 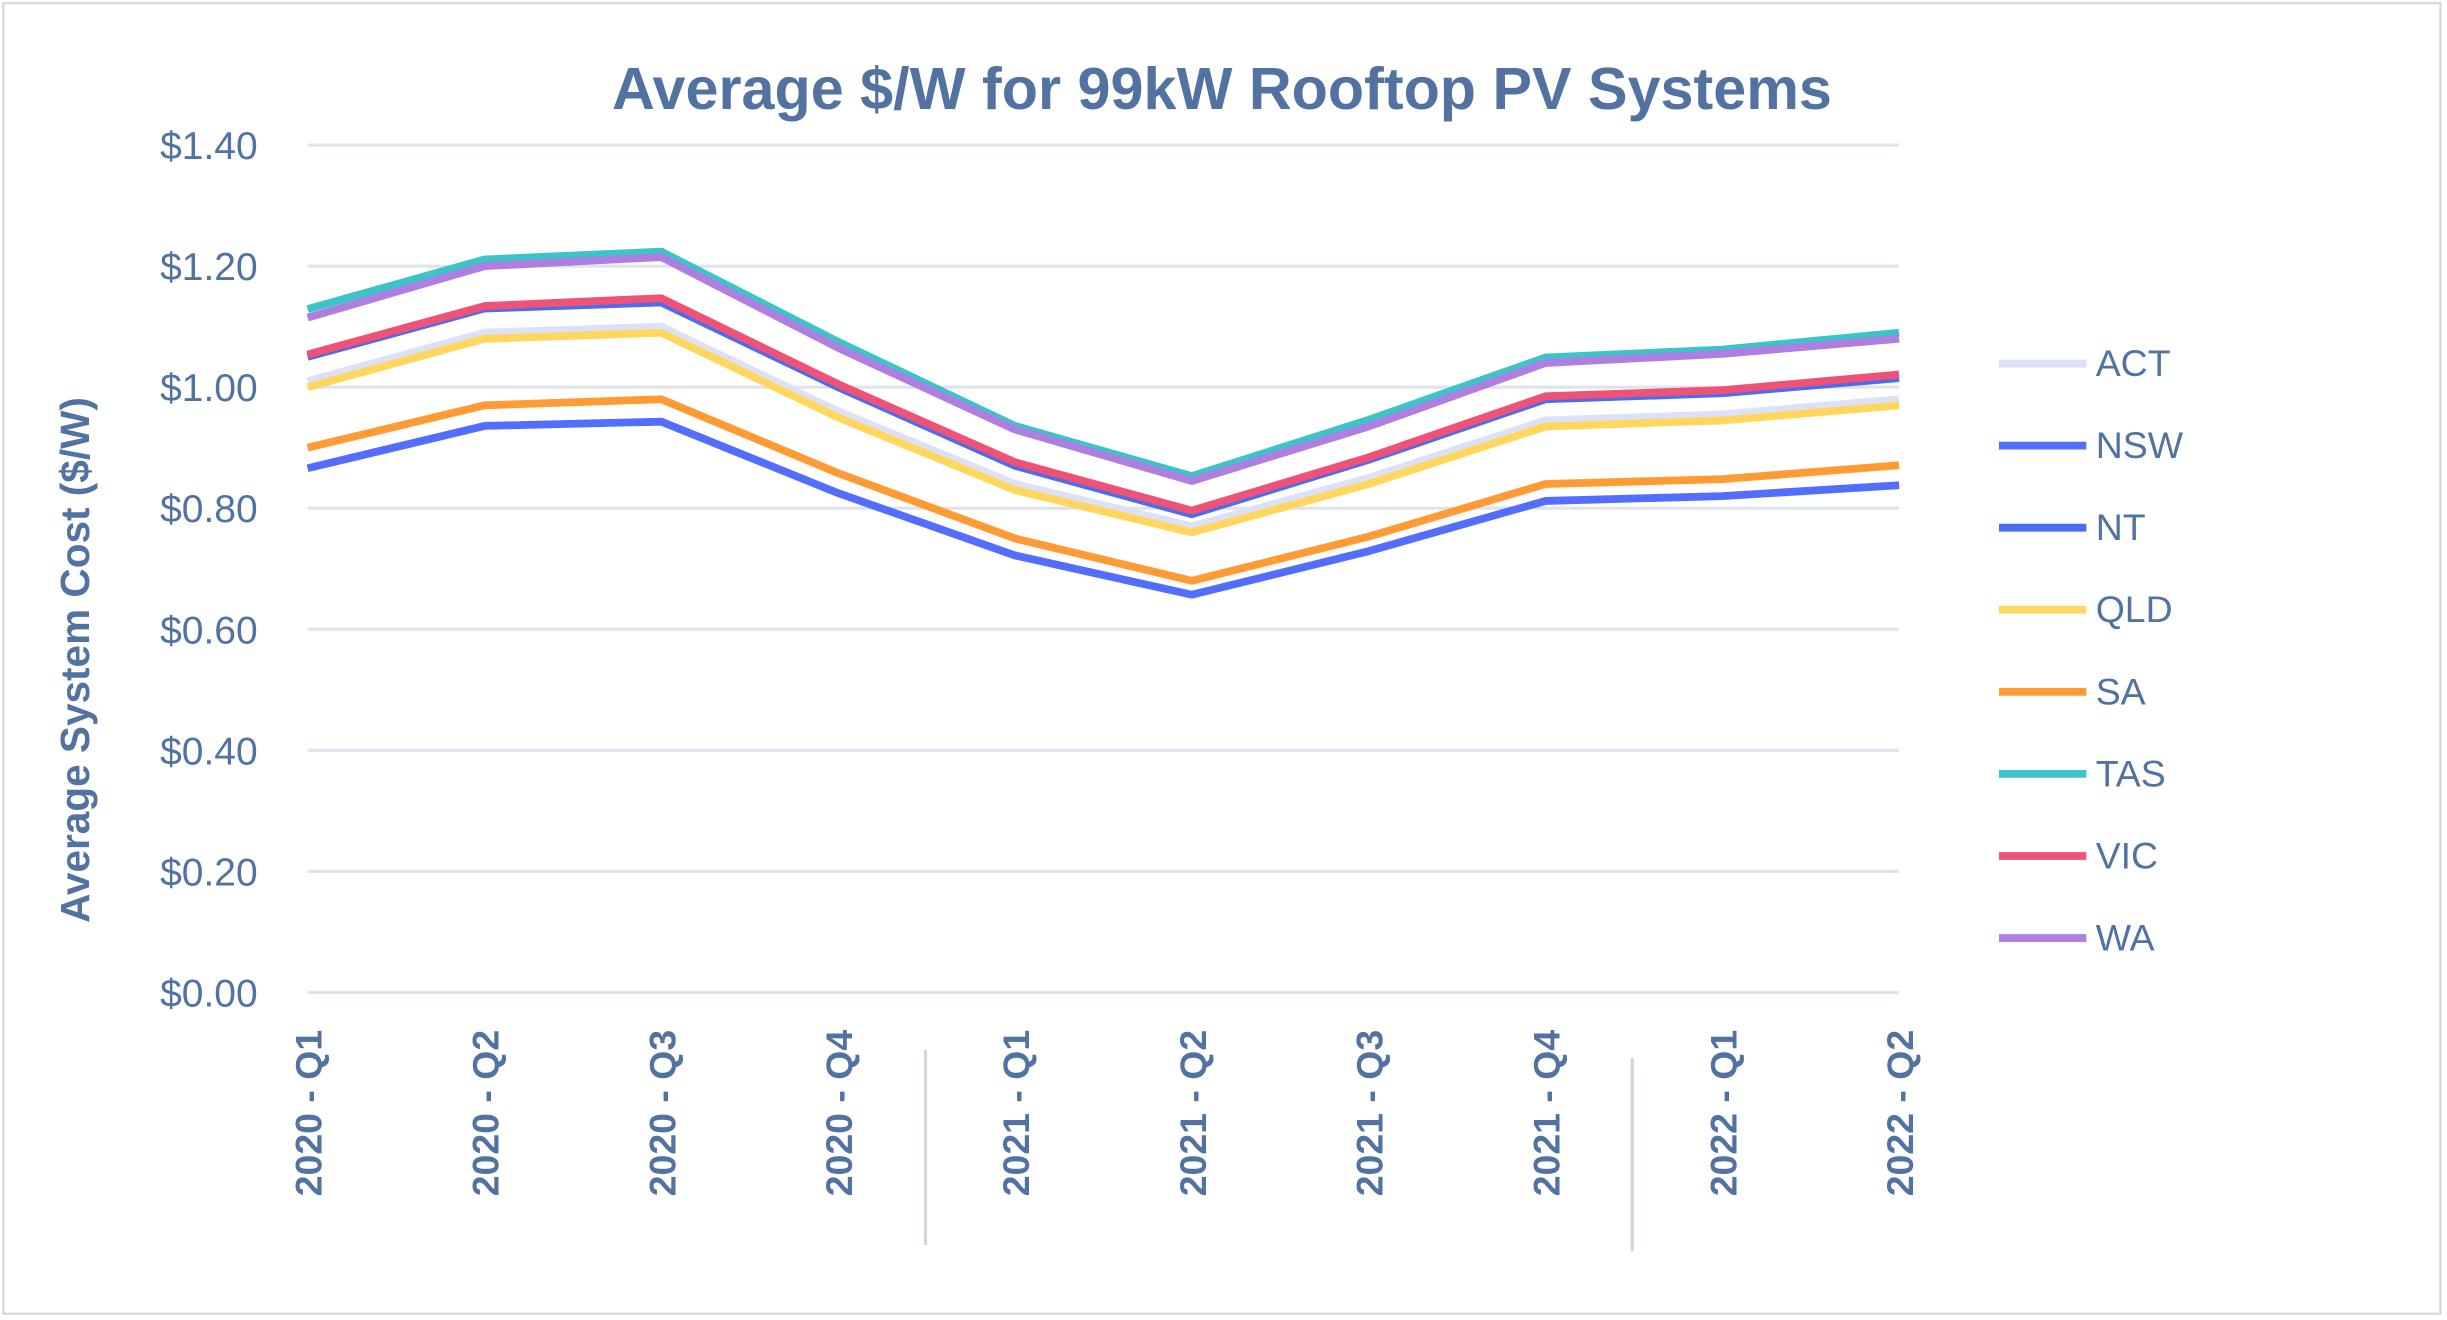 What do you see at coordinates (2084, 363) in the screenshot?
I see `legend-item-act: ACT` at bounding box center [2084, 363].